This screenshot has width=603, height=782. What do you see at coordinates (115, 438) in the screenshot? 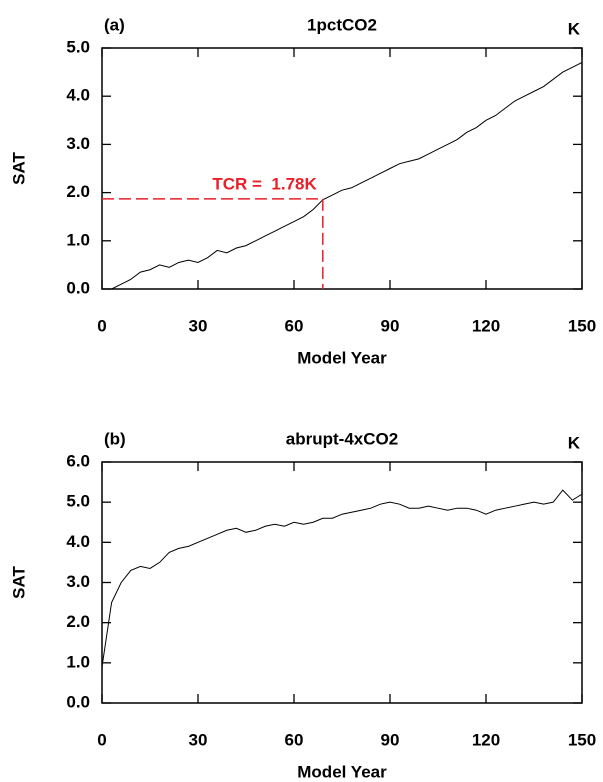
I see `panel-label: (b)` at bounding box center [115, 438].